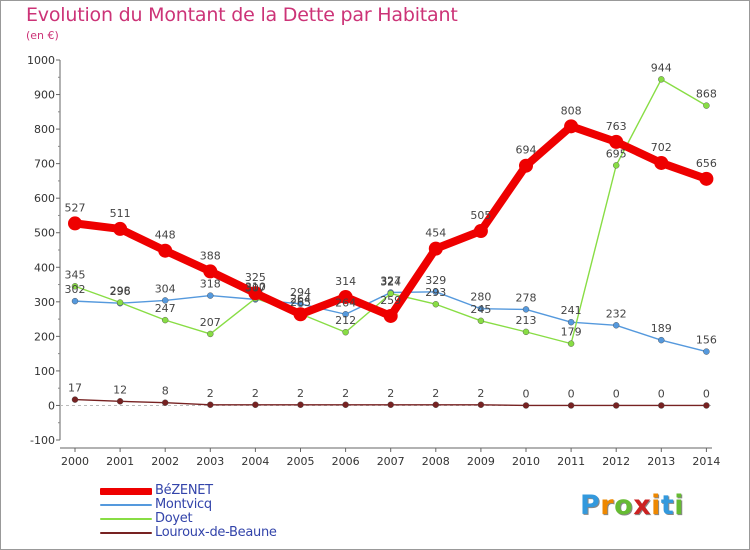 The height and width of the screenshot is (550, 750). What do you see at coordinates (120, 389) in the screenshot?
I see `data-label: 12` at bounding box center [120, 389].